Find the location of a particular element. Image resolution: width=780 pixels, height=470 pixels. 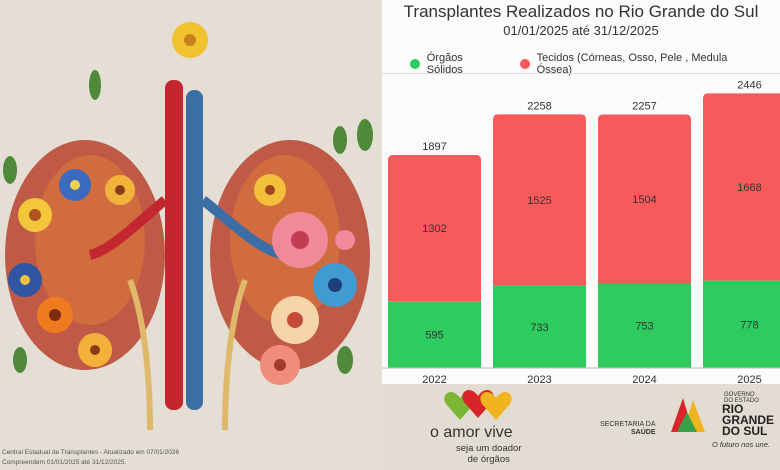

gov-label: GOVERNO DO ESTADO is located at coordinates (741, 398).